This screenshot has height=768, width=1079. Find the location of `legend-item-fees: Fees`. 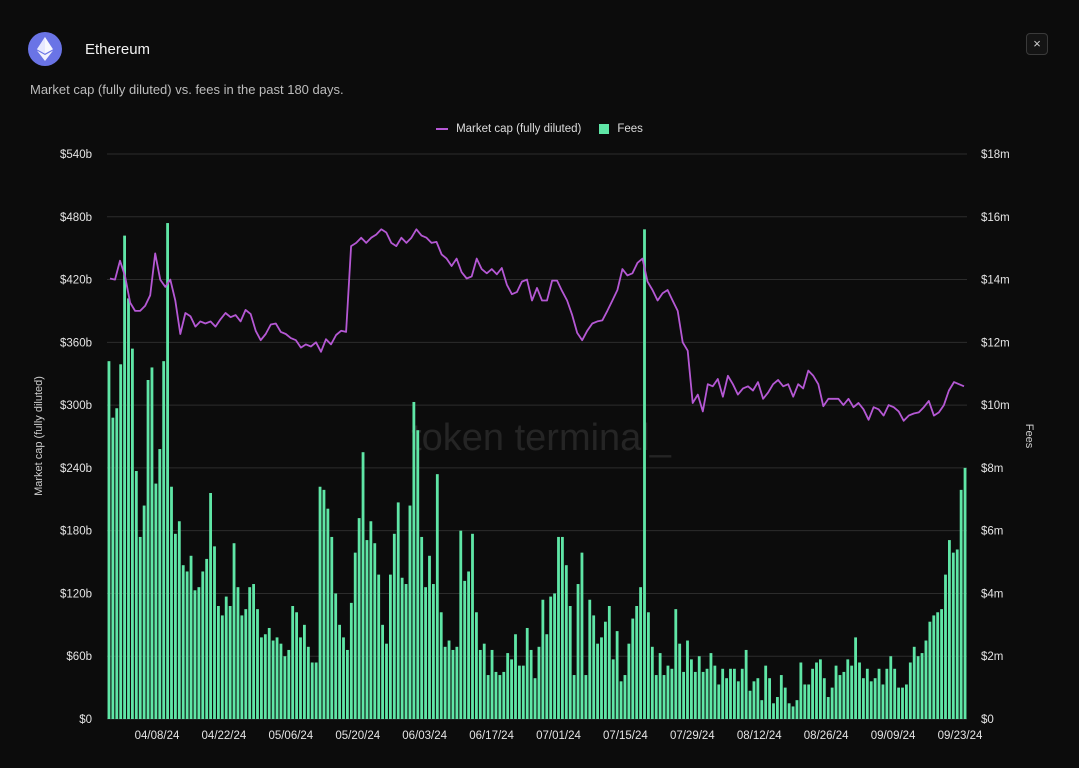

legend-item-fees: Fees is located at coordinates (621, 129).